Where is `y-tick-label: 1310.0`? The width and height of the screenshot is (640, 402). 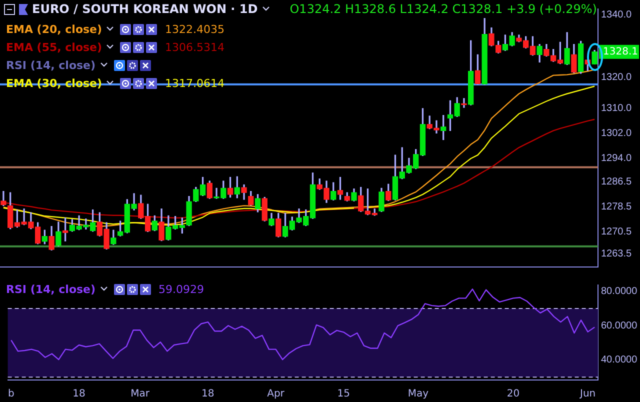
y-tick-label: 1310.0 is located at coordinates (616, 108).